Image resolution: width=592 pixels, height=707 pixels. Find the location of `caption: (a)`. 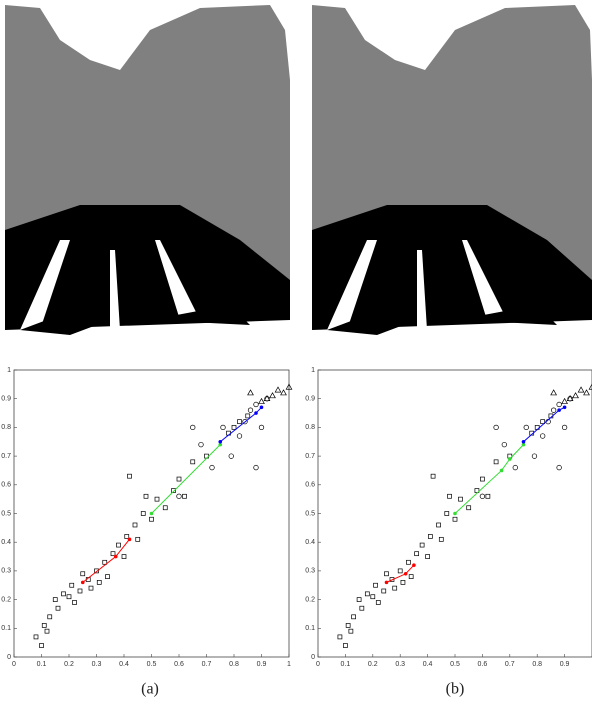

caption: (a) is located at coordinates (150, 689).